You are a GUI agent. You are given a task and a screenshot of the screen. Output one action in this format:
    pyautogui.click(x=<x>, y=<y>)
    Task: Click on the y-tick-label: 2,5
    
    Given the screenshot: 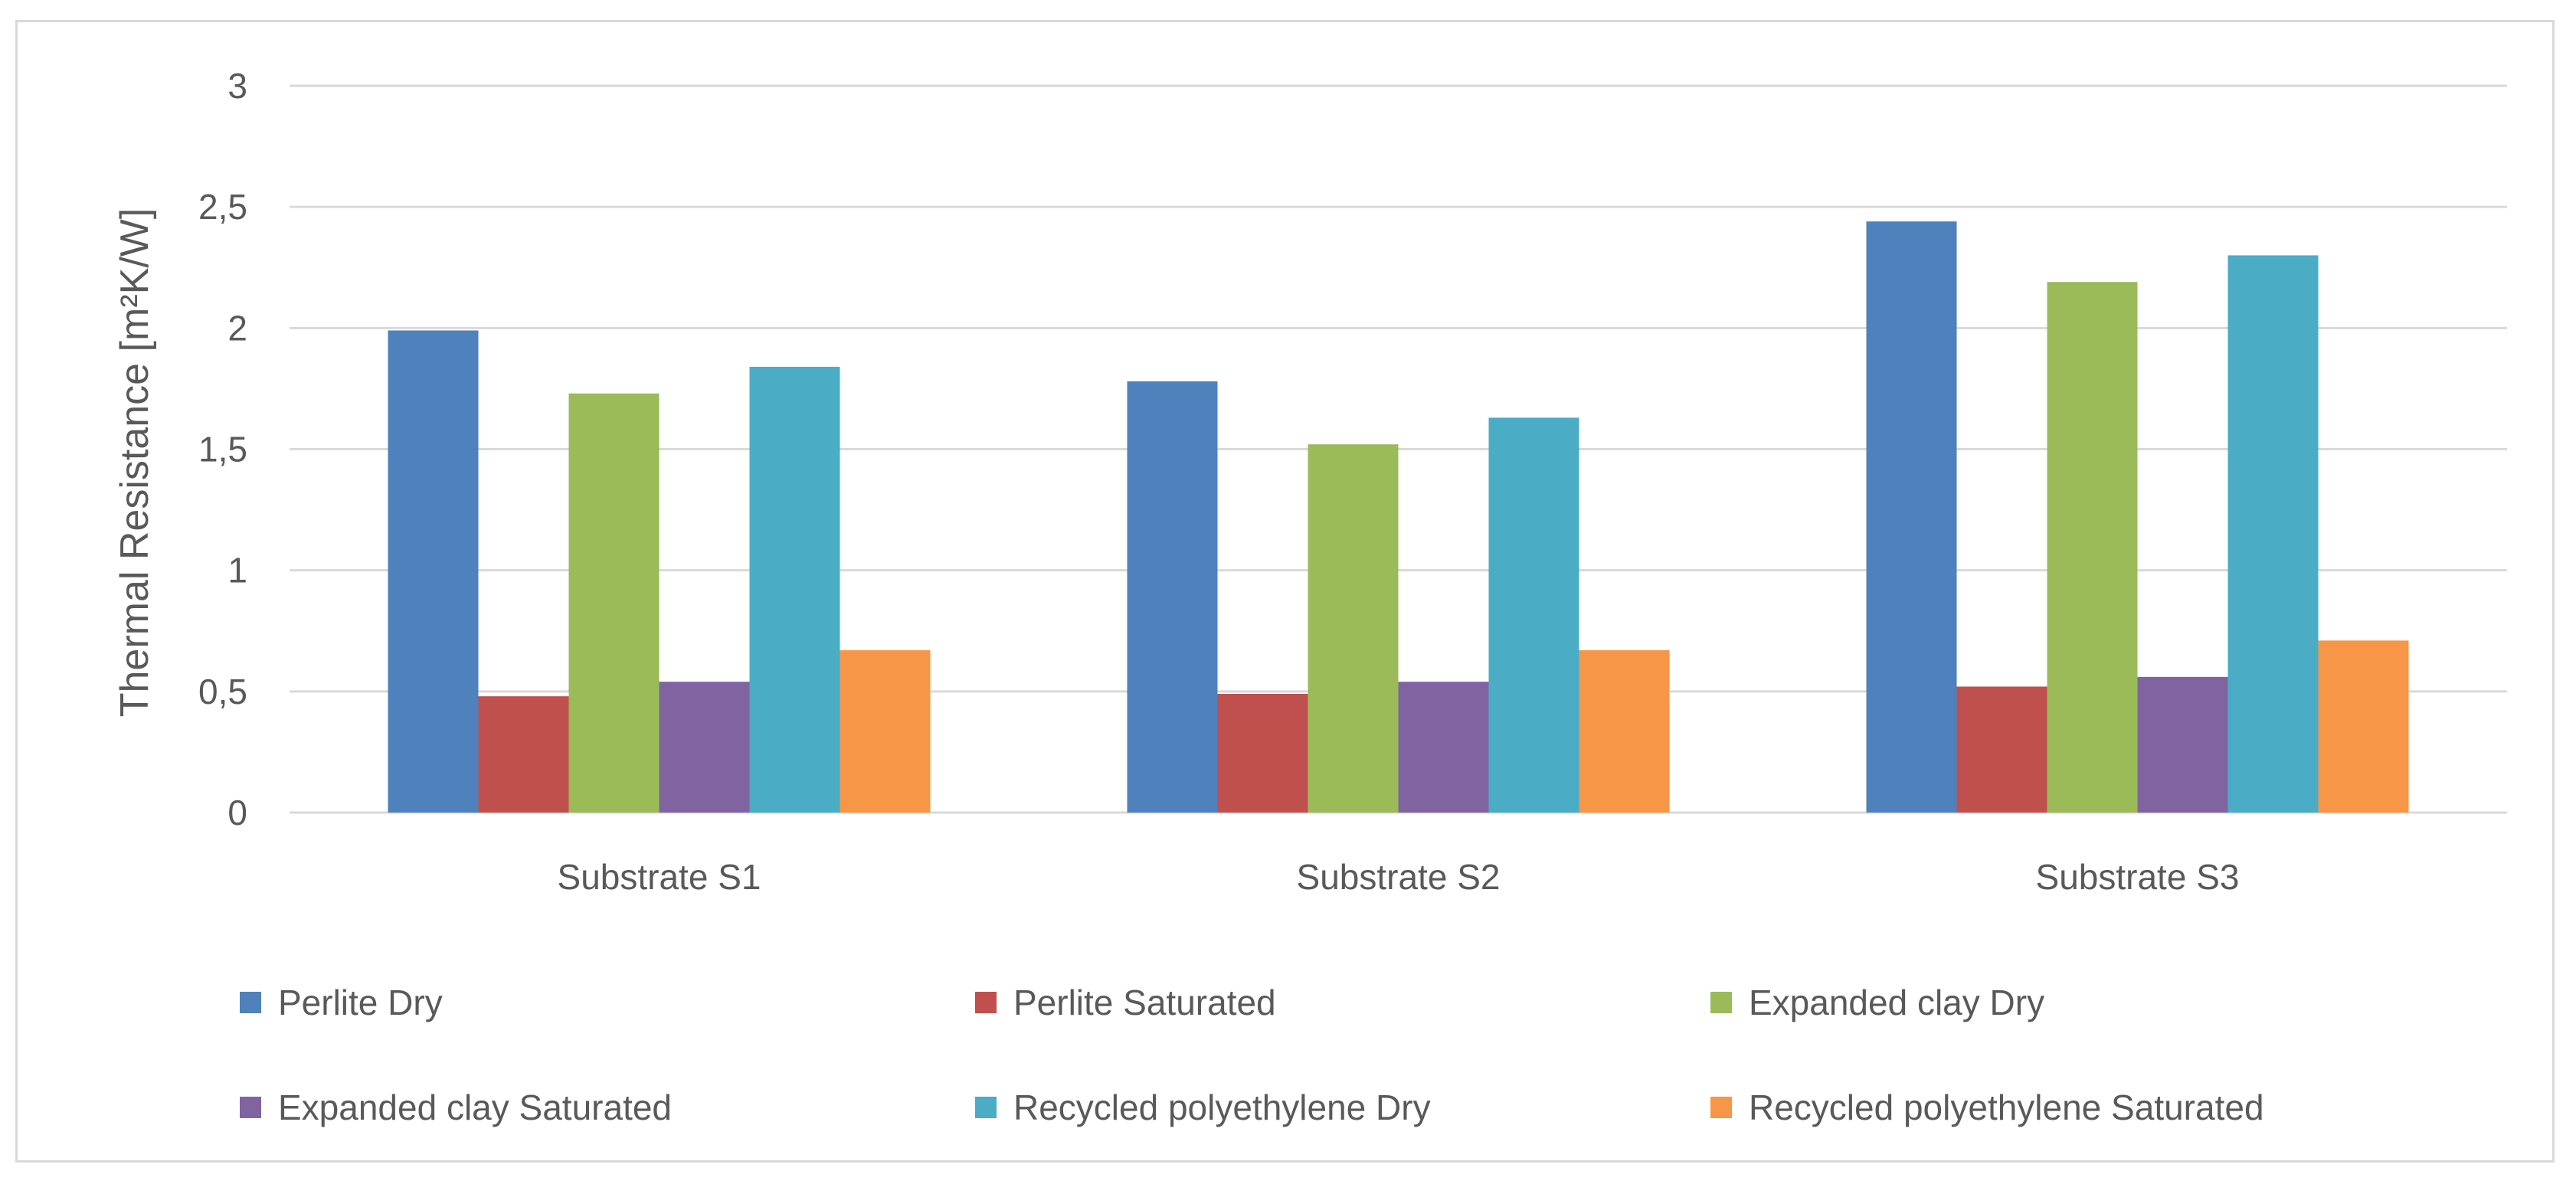 What is the action you would take?
    pyautogui.click(x=222, y=207)
    